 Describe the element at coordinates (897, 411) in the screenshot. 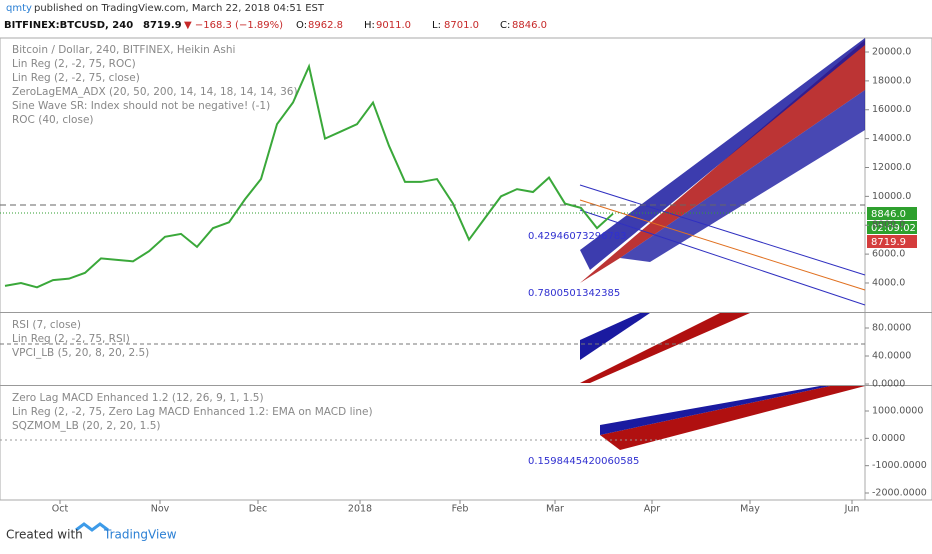

I see `y-tick-label: 1000.0000` at that location.